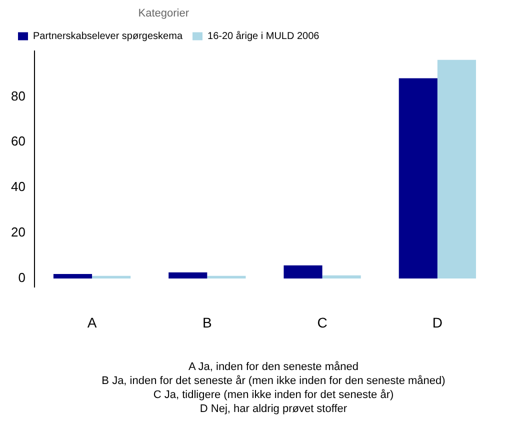 This screenshot has height=442, width=507. What do you see at coordinates (92, 322) in the screenshot?
I see `x-tick-label: A` at bounding box center [92, 322].